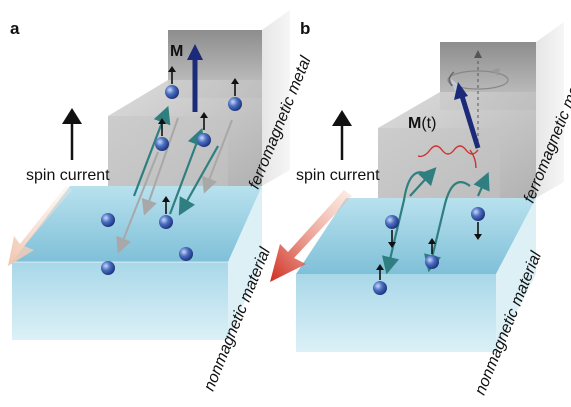 The width and height of the screenshot is (571, 407). Describe the element at coordinates (137, 224) in the screenshot. I see `nonmagnet-top` at that location.